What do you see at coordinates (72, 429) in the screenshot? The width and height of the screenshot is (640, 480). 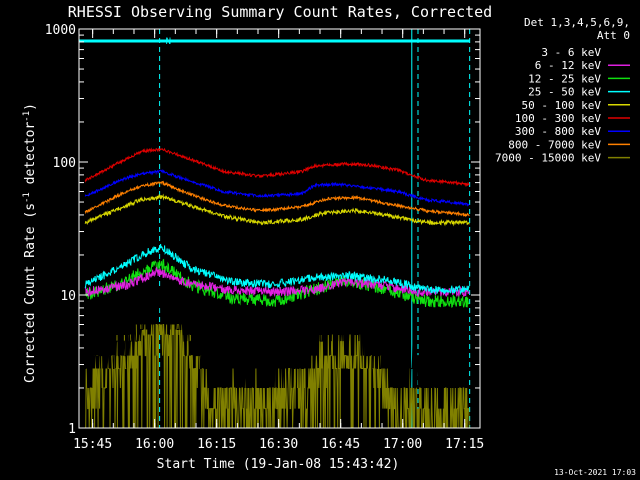 I see `y-tick-label: 1` at bounding box center [72, 429].